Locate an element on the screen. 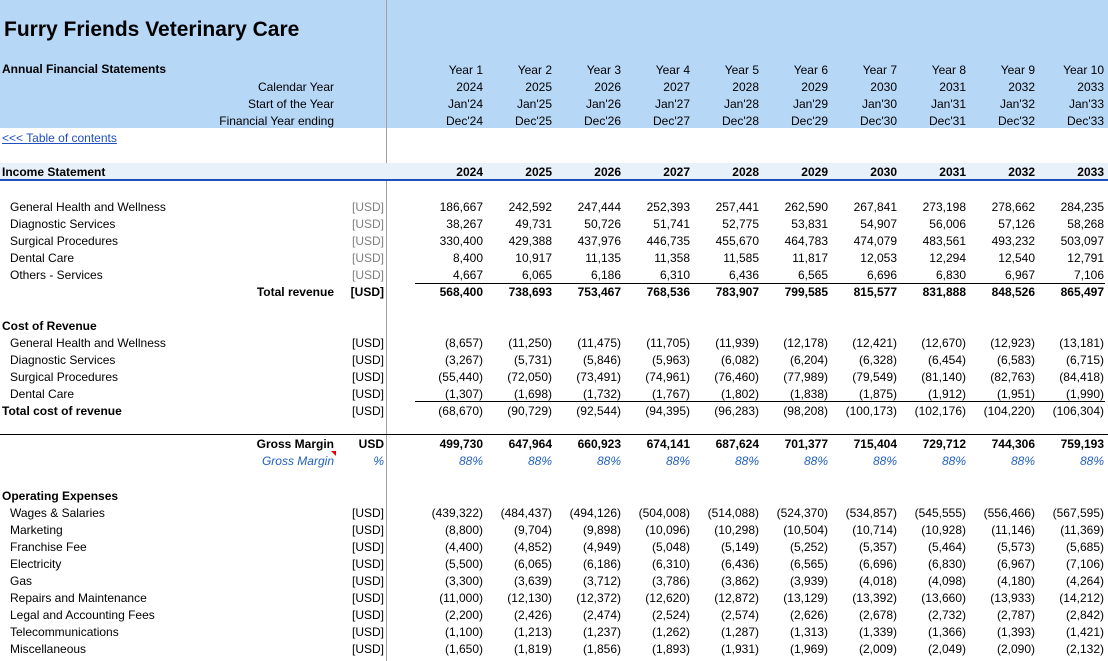 The height and width of the screenshot is (661, 1108). year-end: Dec'24 is located at coordinates (464, 121).